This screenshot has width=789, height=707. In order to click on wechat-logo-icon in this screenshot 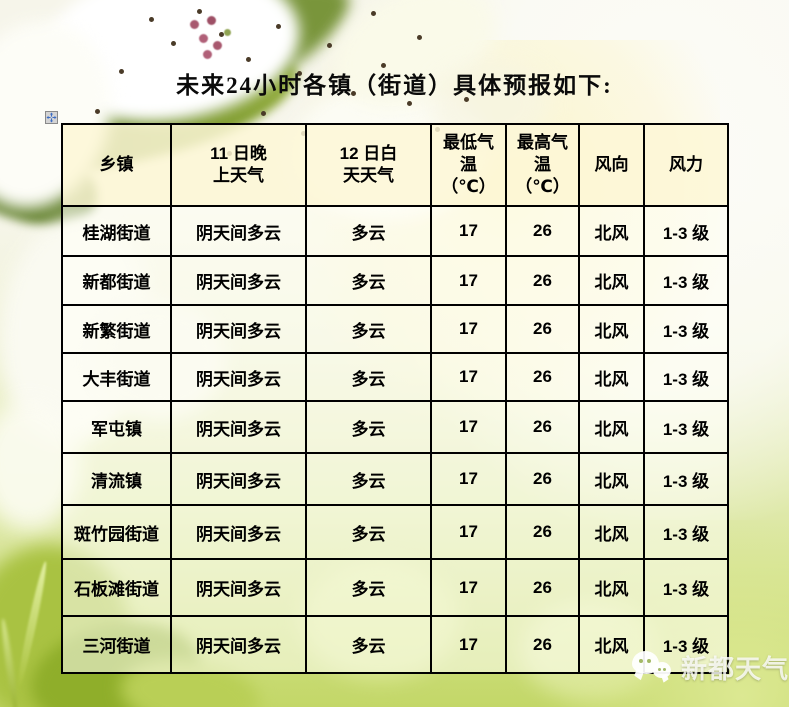, I will do `click(654, 667)`.